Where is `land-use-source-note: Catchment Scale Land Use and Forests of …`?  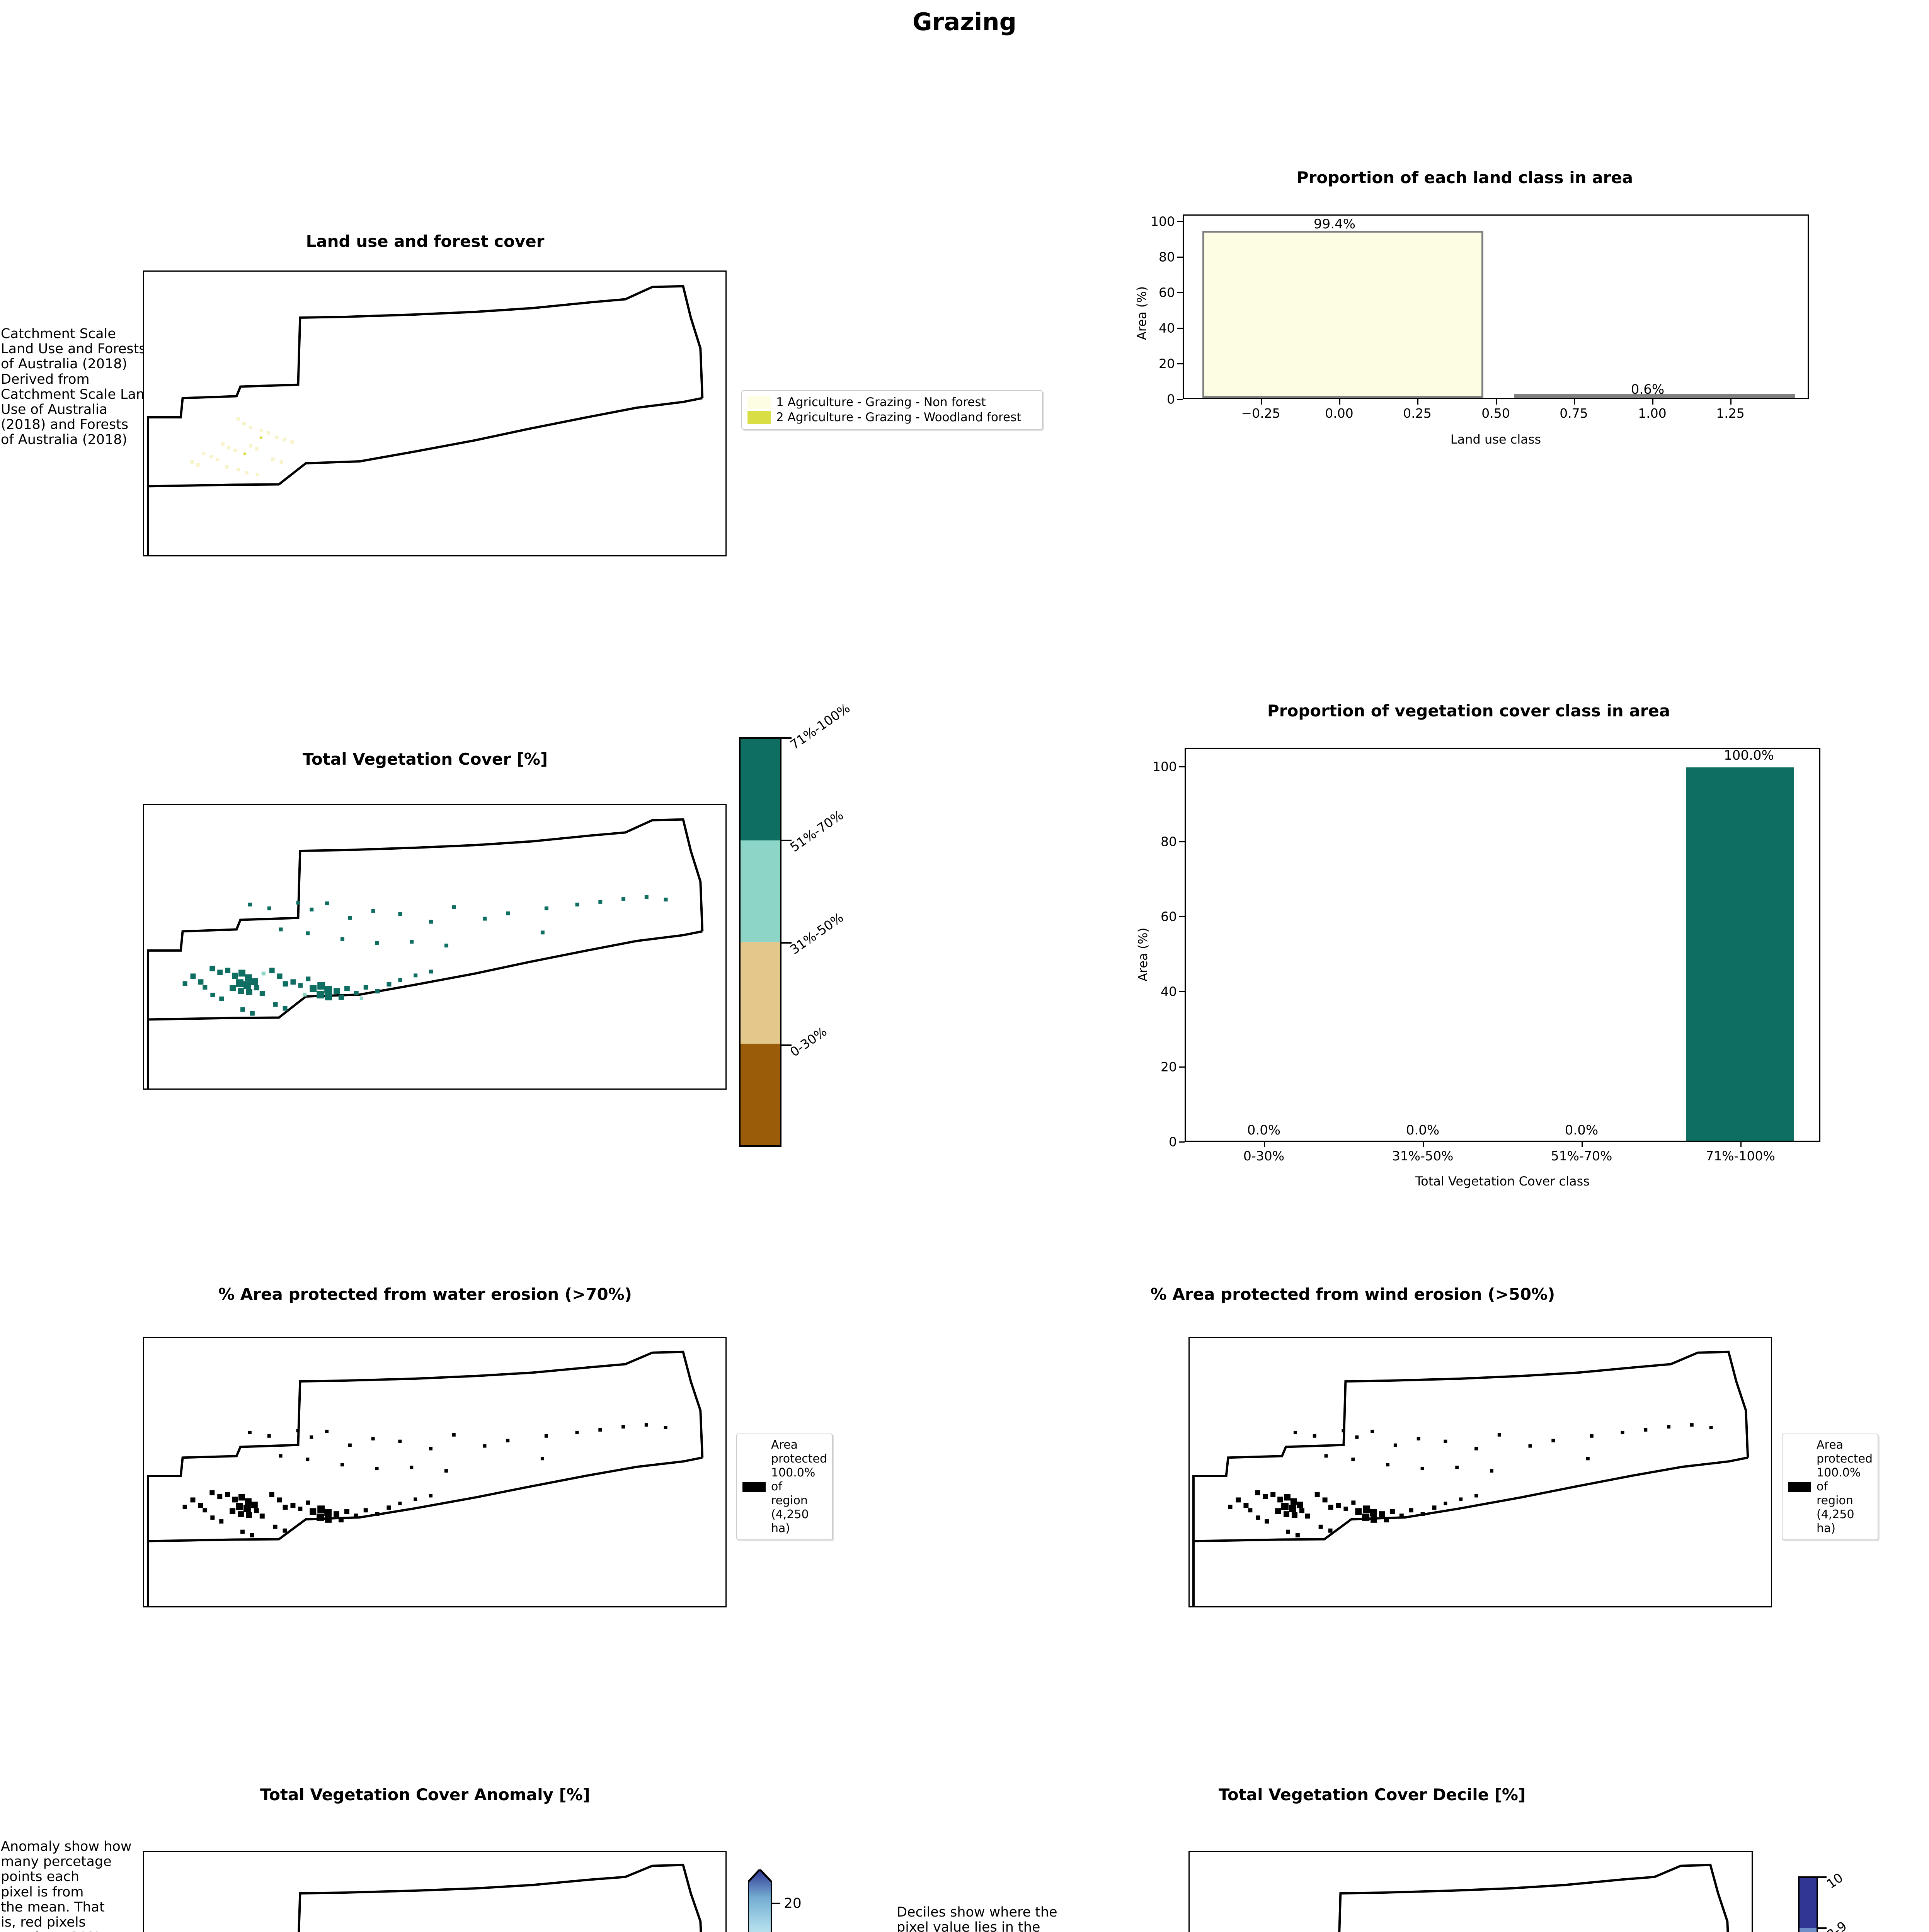 land-use-source-note: Catchment Scale Land Use and Forests of … is located at coordinates (77, 387).